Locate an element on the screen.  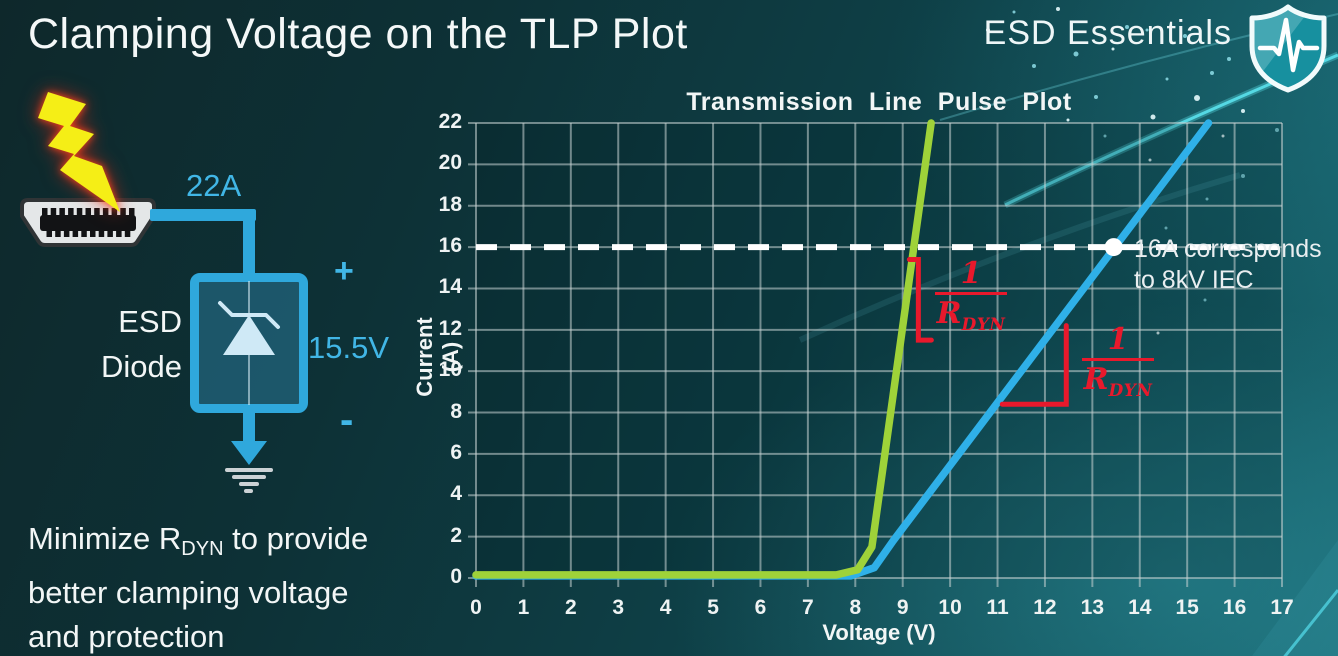
pulse-line is located at coordinates (1288, 45).